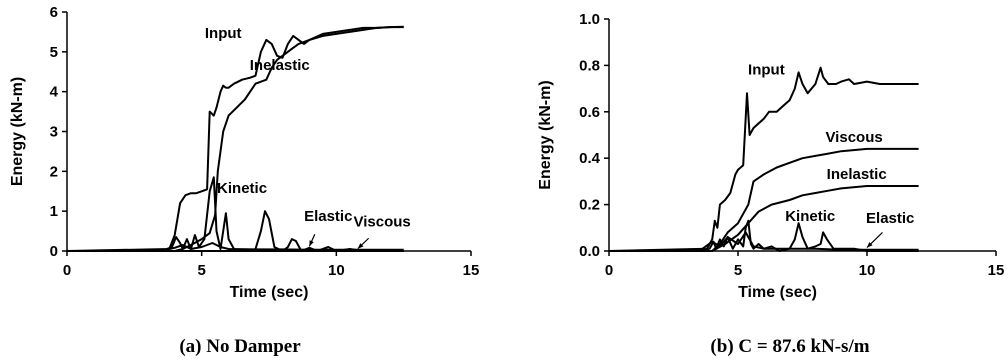 This screenshot has width=1008, height=362. I want to click on series-viscous, so click(764, 199).